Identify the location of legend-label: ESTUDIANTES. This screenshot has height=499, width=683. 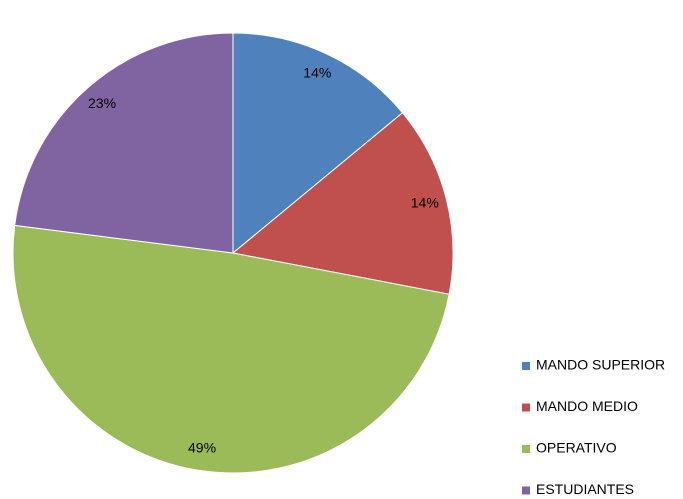
(585, 489).